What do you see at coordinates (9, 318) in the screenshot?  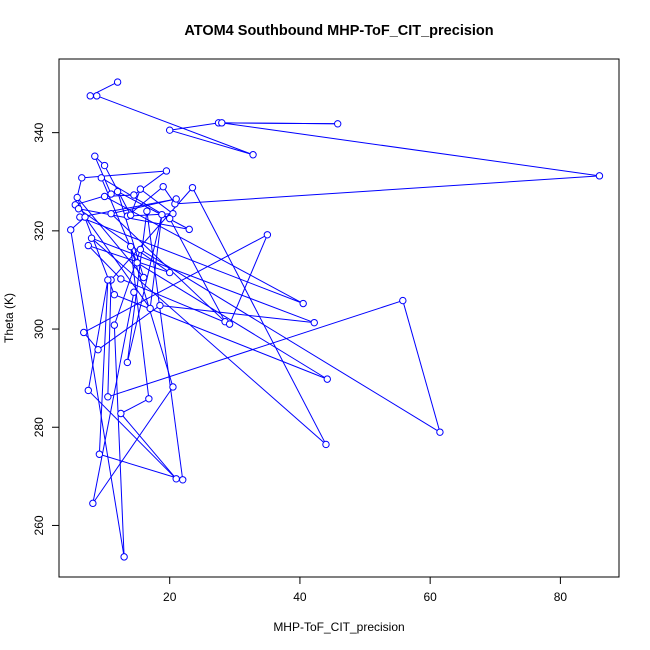 I see `y-axis-label: Theta (K)` at bounding box center [9, 318].